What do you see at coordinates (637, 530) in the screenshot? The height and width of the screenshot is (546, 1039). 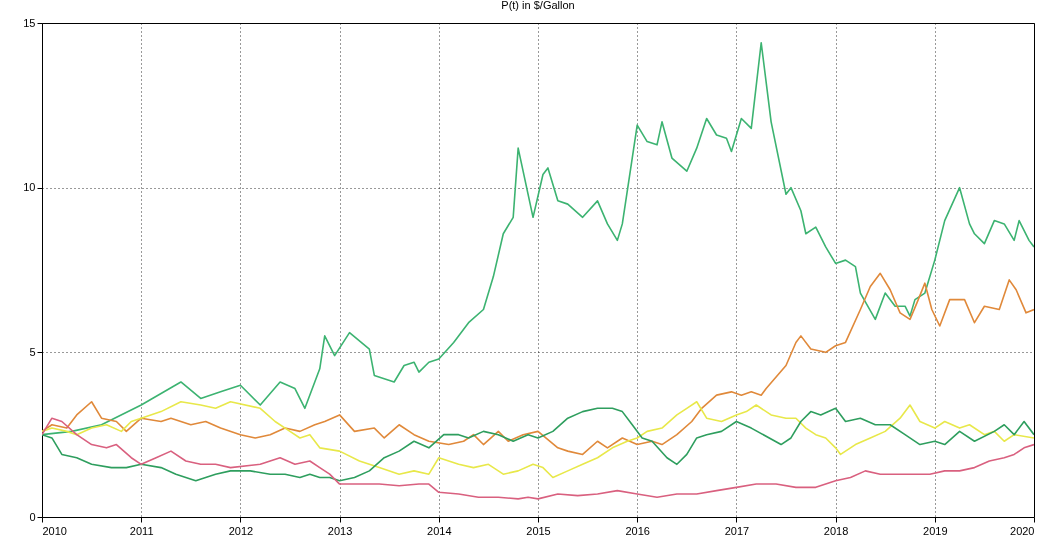 I see `x-tick-label: 2016` at bounding box center [637, 530].